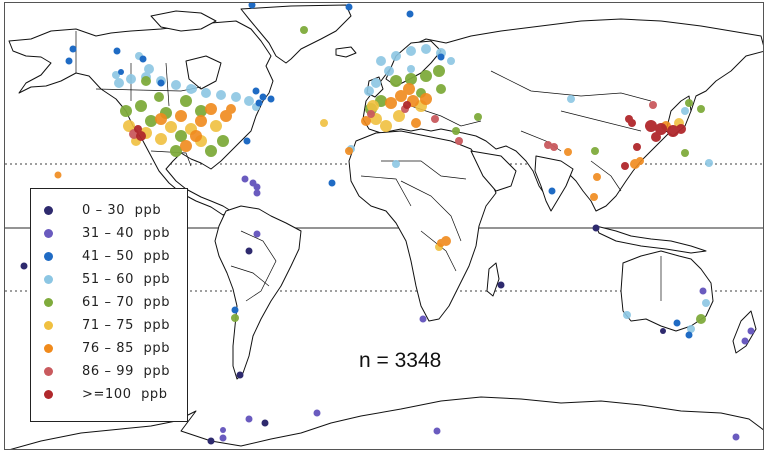 This screenshot has width=770, height=452. I want to click on legend-label: 31 – 40 ppb, so click(126, 233).